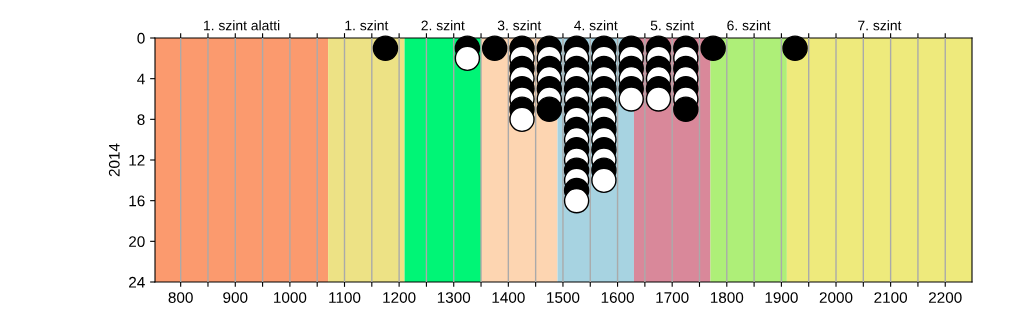  Describe the element at coordinates (137, 282) in the screenshot. I see `y-tick-label: 24` at that location.